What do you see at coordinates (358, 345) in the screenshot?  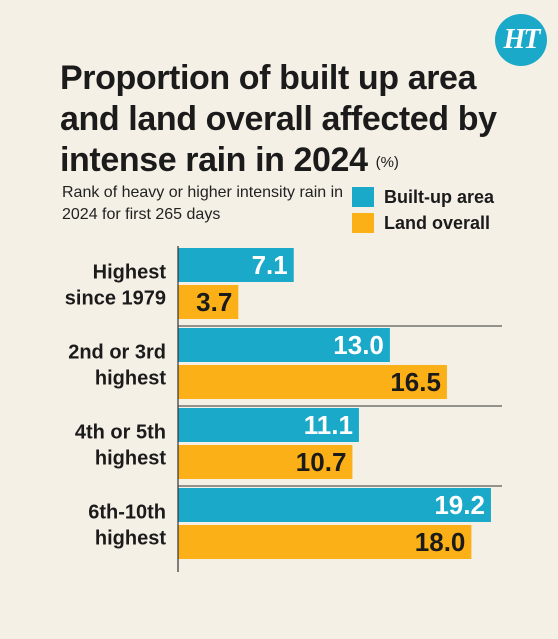 I see `bar-value-label: 13.0` at bounding box center [358, 345].